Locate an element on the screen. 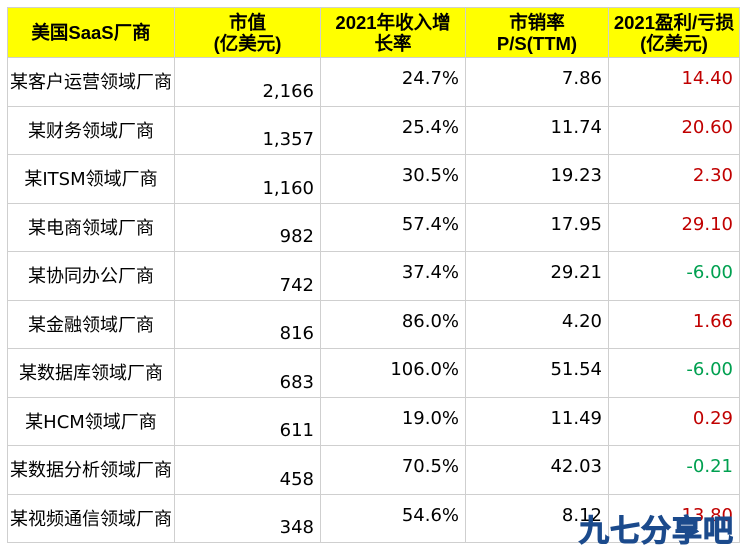 This screenshot has width=746, height=554. ps-ratio-cell: 29.21 is located at coordinates (537, 276).